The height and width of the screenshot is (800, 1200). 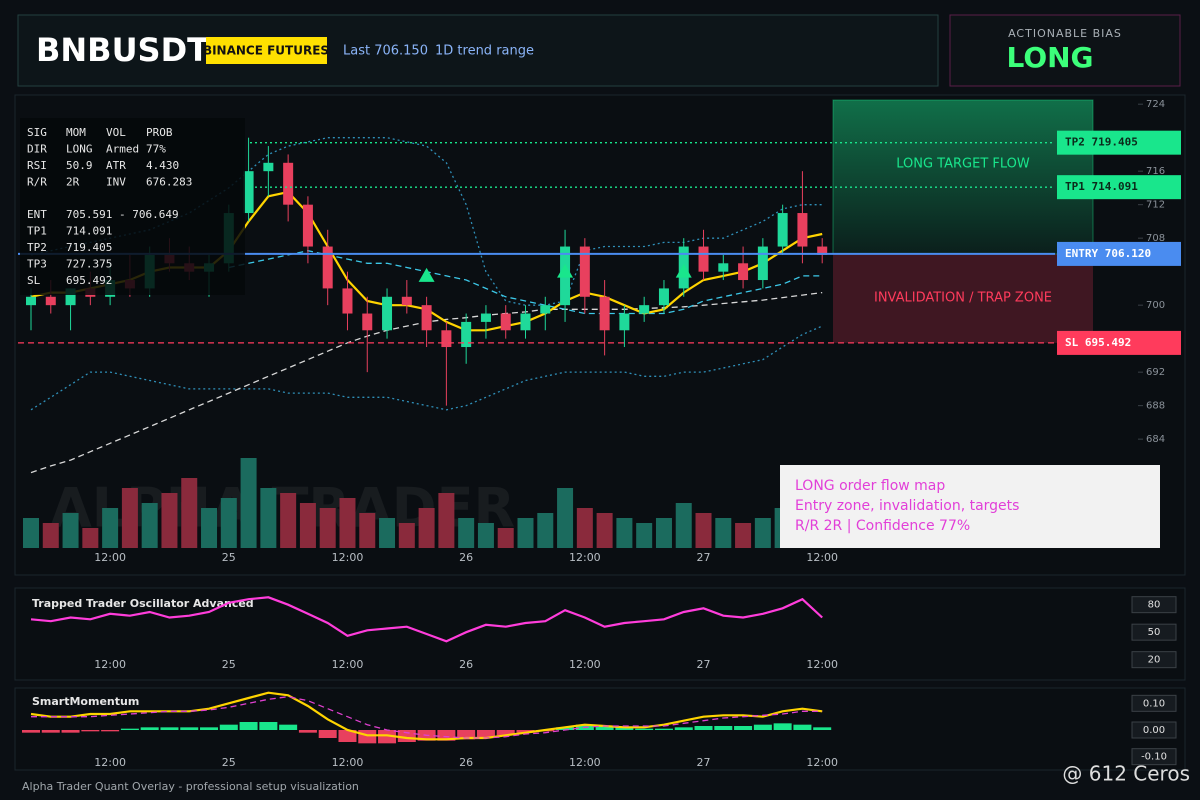 What do you see at coordinates (1065, 33) in the screenshot?
I see `bias-title: ACTIONABLE BIAS` at bounding box center [1065, 33].